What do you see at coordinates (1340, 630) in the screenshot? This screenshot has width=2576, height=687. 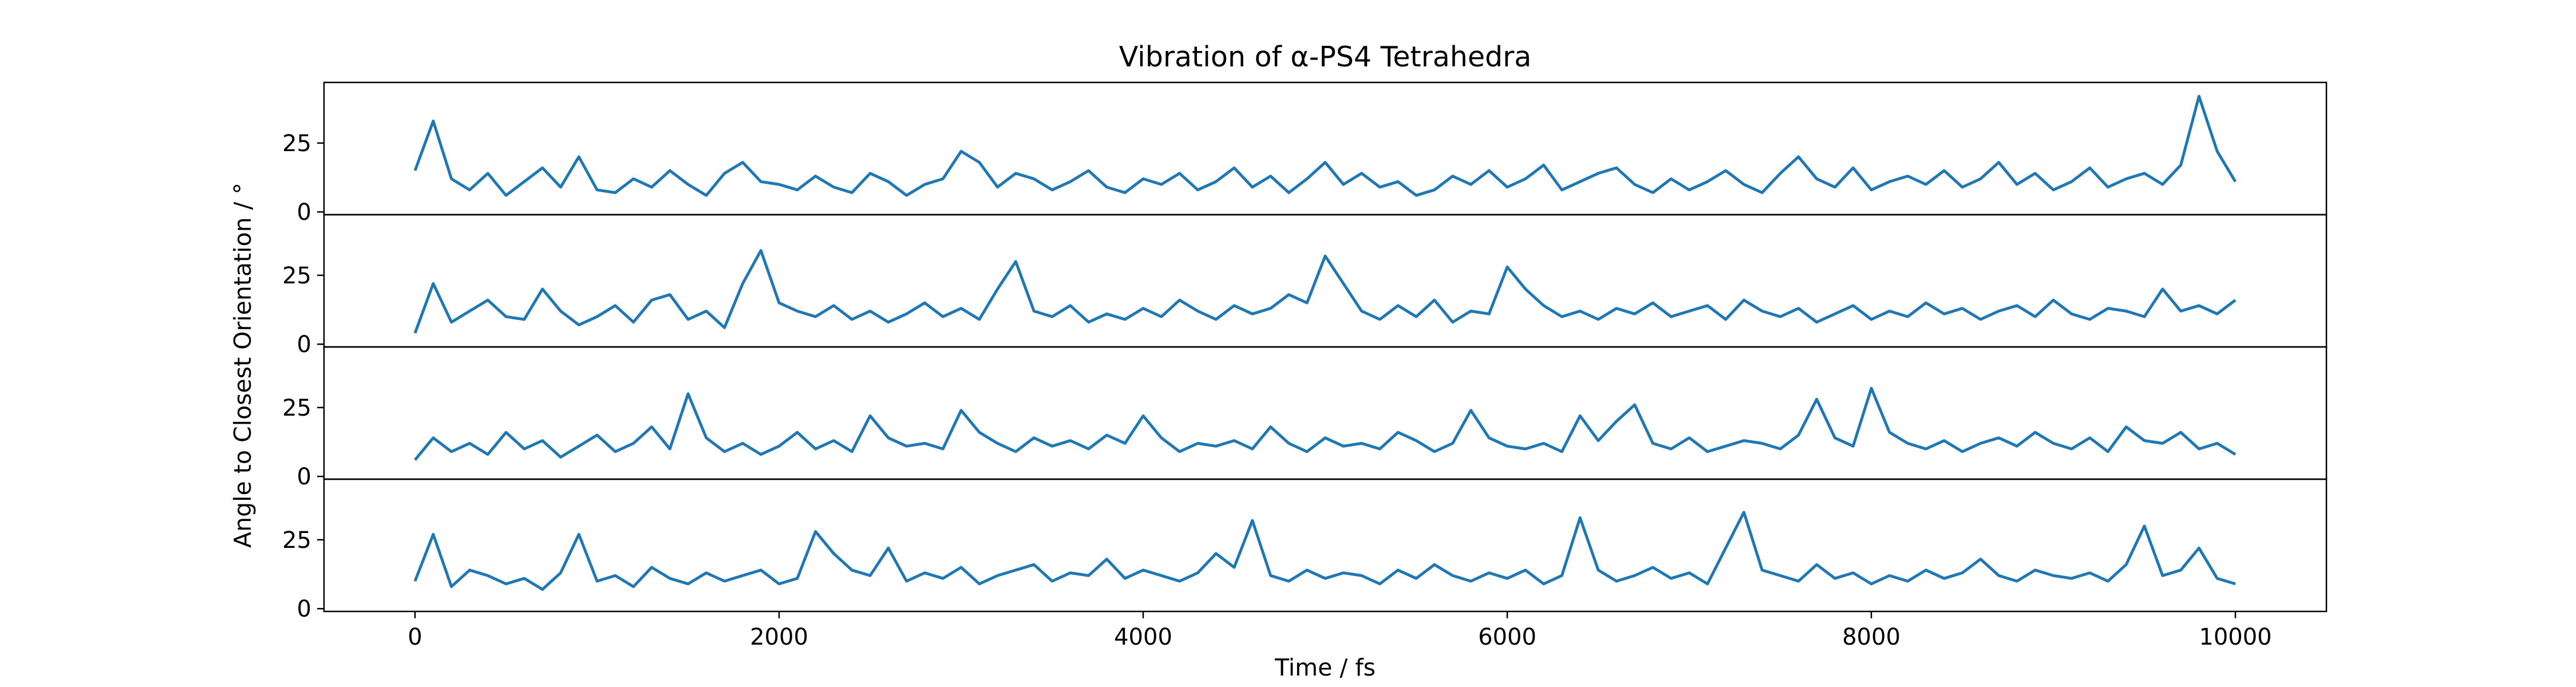 I see `x-axis-ticks: 0 2000 4000 6000 8000 10000` at bounding box center [1340, 630].